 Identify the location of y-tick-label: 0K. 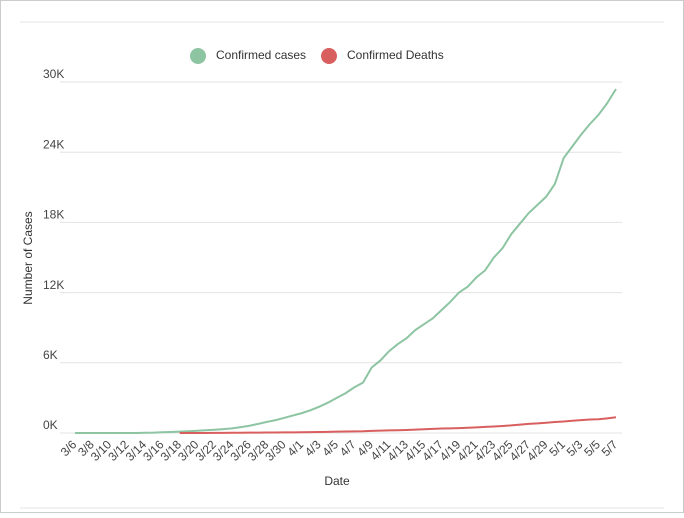
(50, 425).